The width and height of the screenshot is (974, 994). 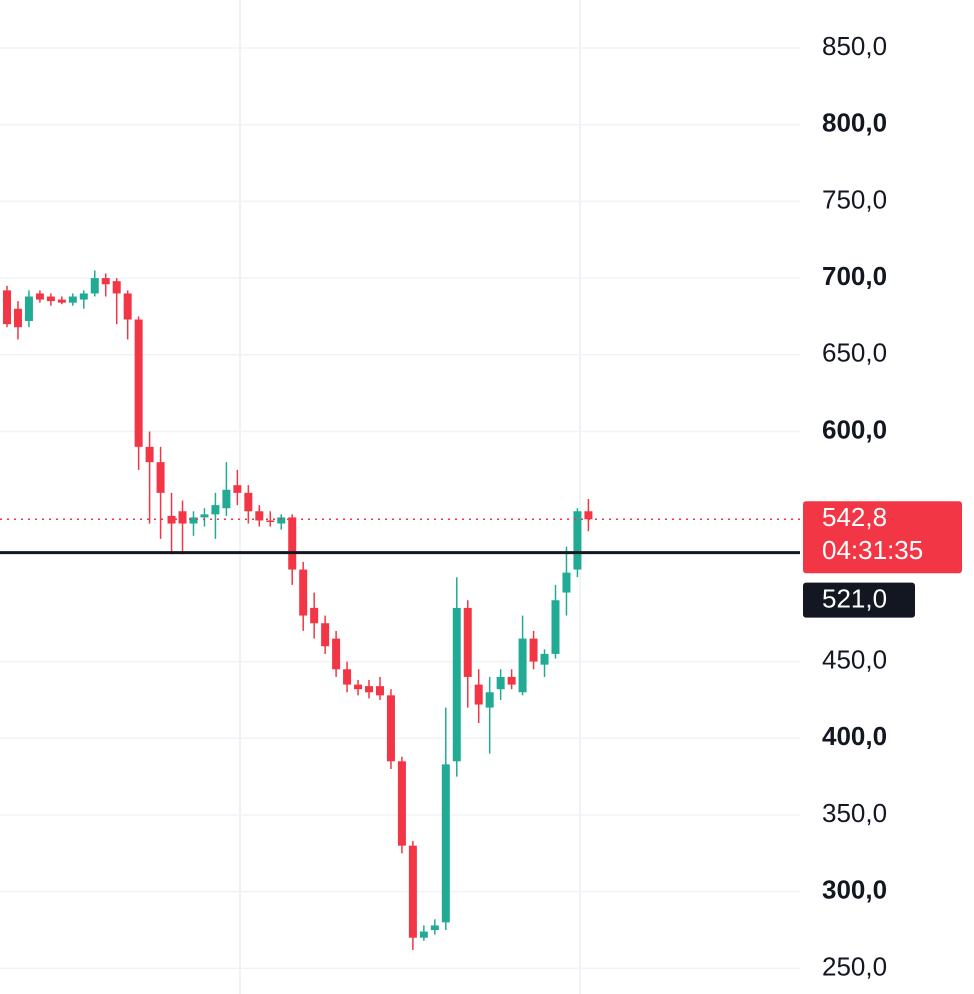 I want to click on y-tick-label: 800,0, so click(x=854, y=123).